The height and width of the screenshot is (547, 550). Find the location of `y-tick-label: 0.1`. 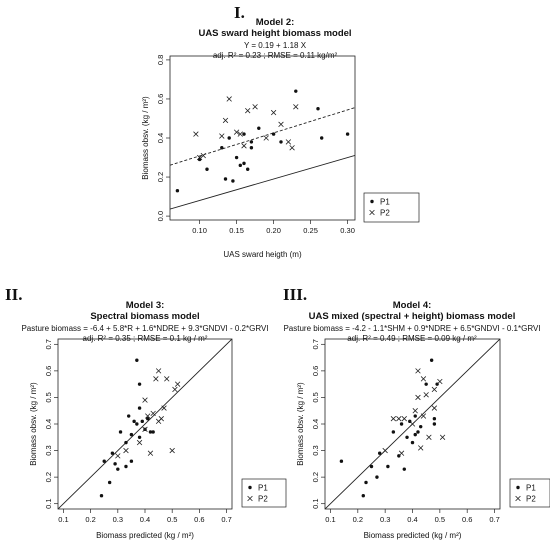

y-tick-label: 0.1 is located at coordinates (315, 503).